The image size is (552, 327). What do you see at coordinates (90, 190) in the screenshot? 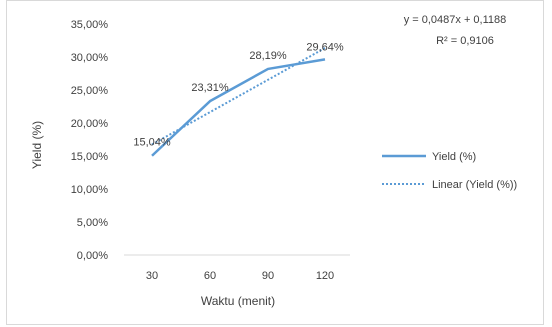
I see `y-tick-label: 10,00%` at bounding box center [90, 190].